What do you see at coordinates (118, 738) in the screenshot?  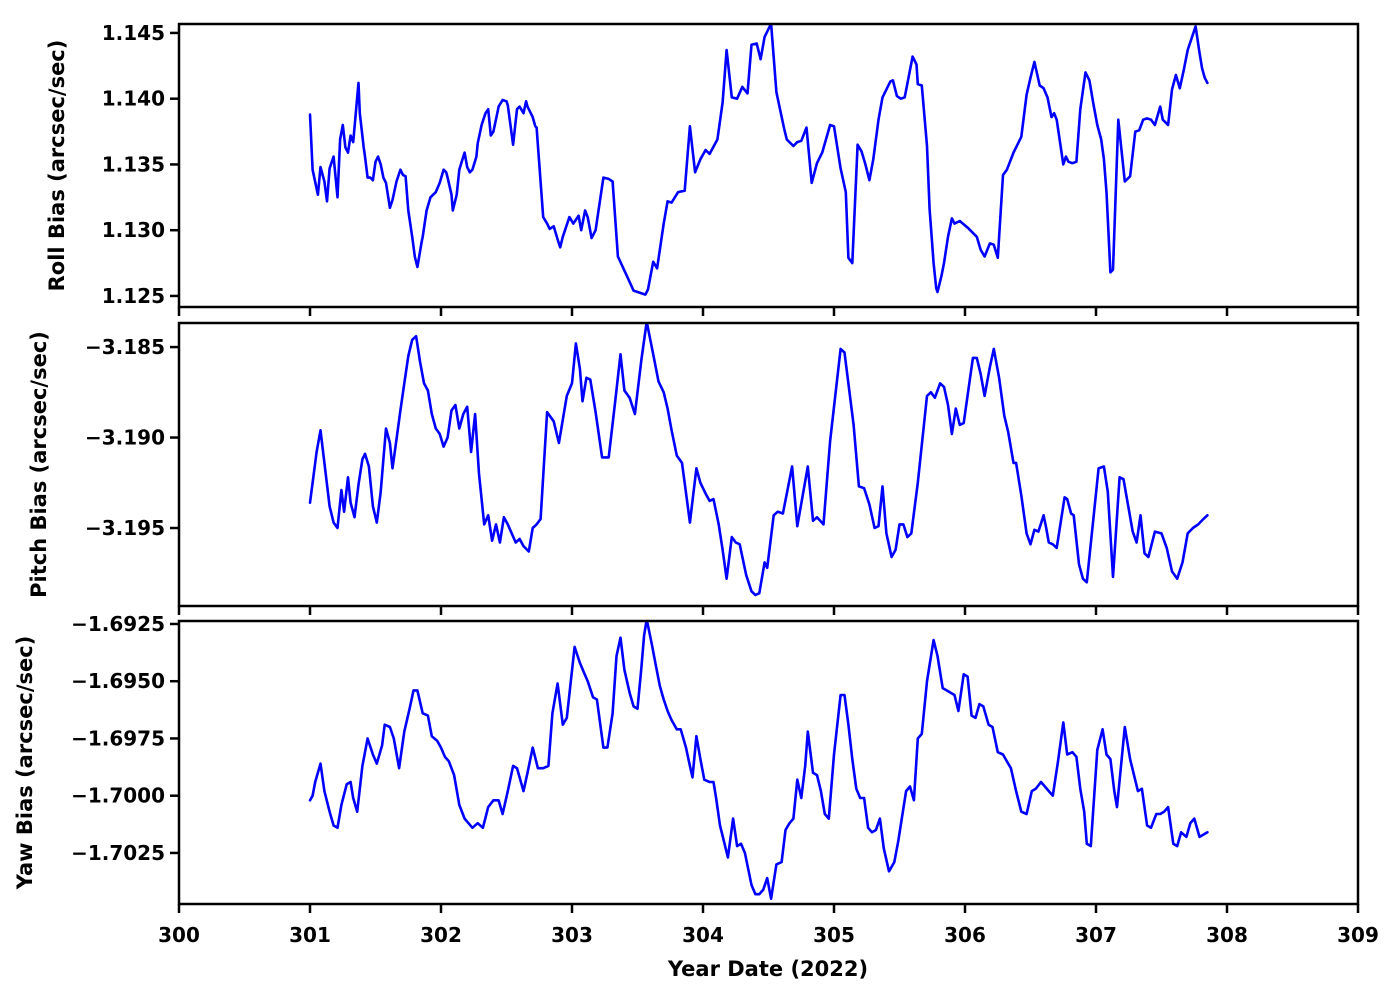 I see `y-tick-label: −1.6975` at bounding box center [118, 738].